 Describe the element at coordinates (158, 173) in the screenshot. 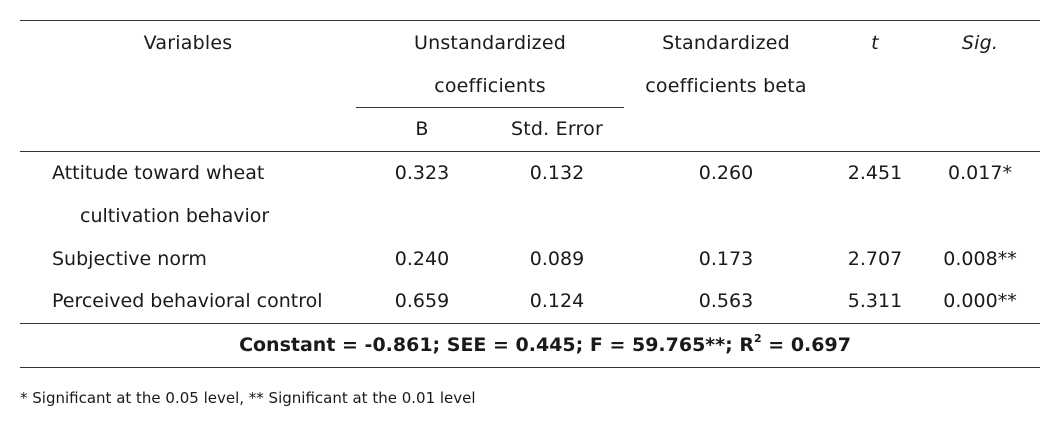

I see `row-1-variable-line1: Attitude toward wheat` at that location.